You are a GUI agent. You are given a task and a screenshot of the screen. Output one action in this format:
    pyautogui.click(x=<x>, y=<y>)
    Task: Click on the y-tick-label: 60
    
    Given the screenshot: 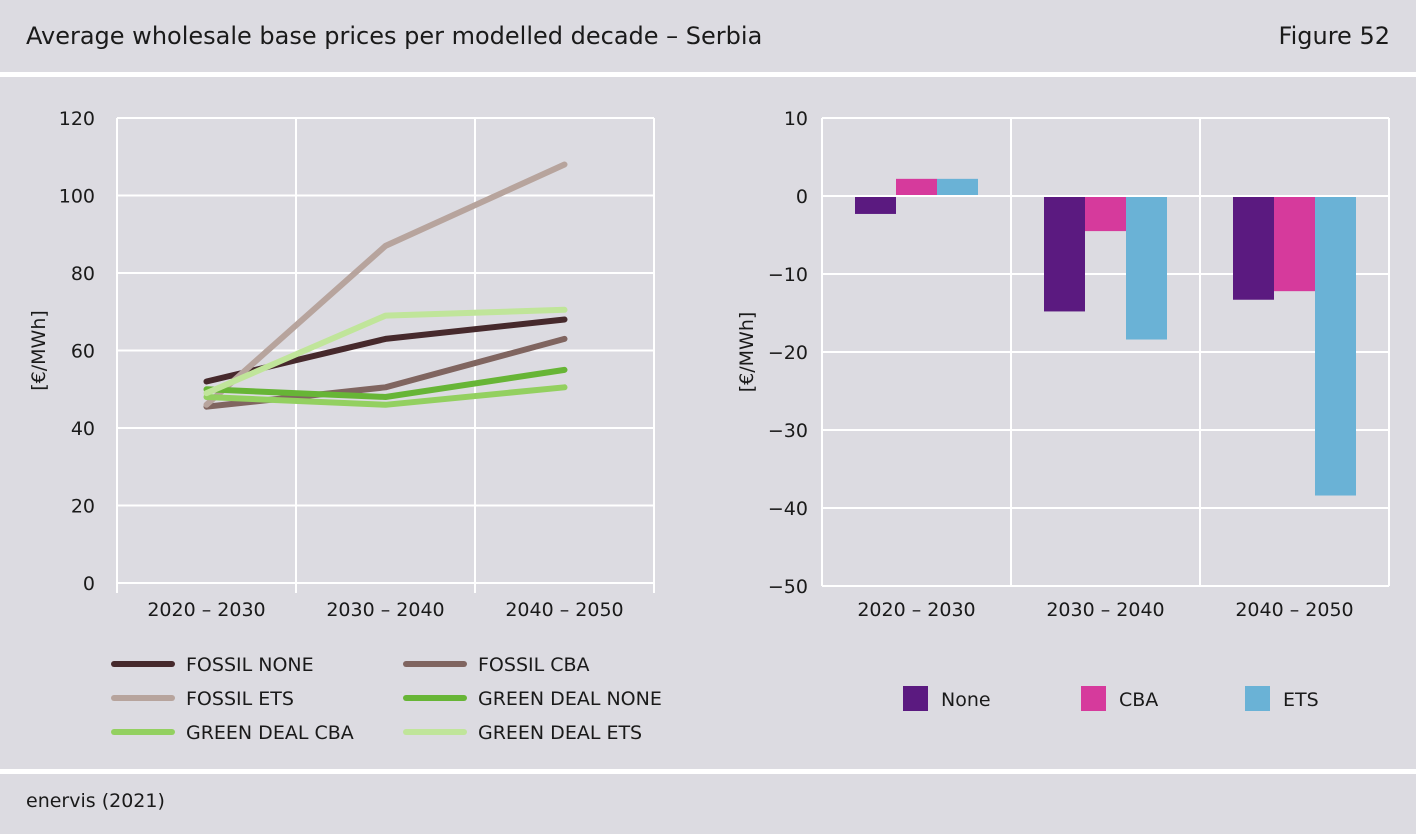 What is the action you would take?
    pyautogui.click(x=83, y=352)
    